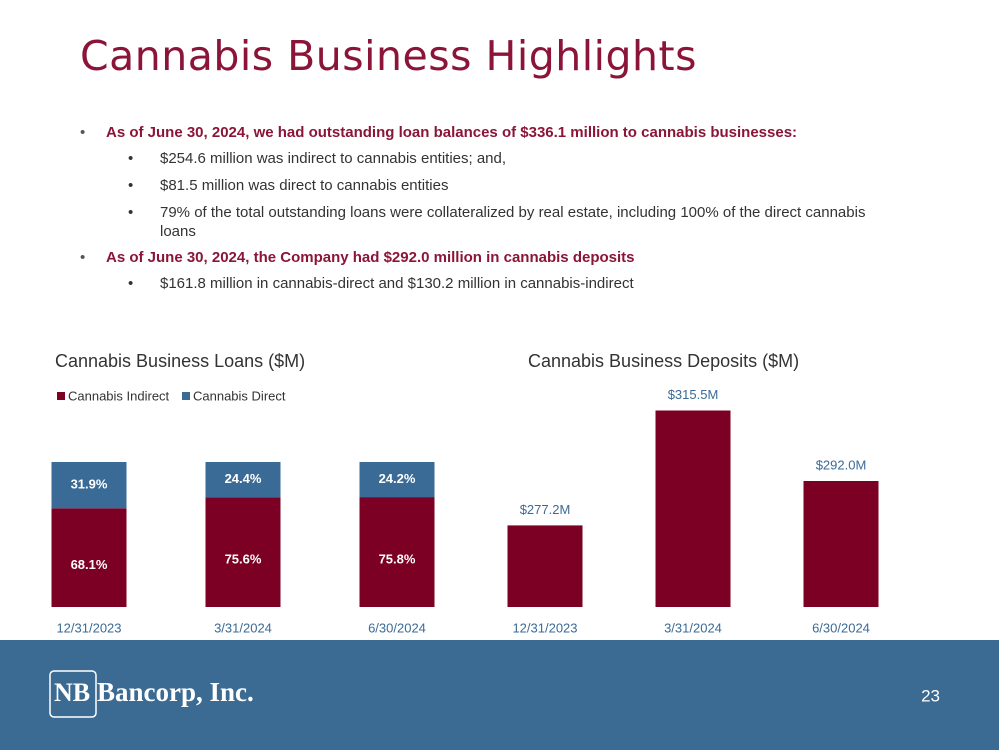  I want to click on value-label: $315.5M, so click(693, 394).